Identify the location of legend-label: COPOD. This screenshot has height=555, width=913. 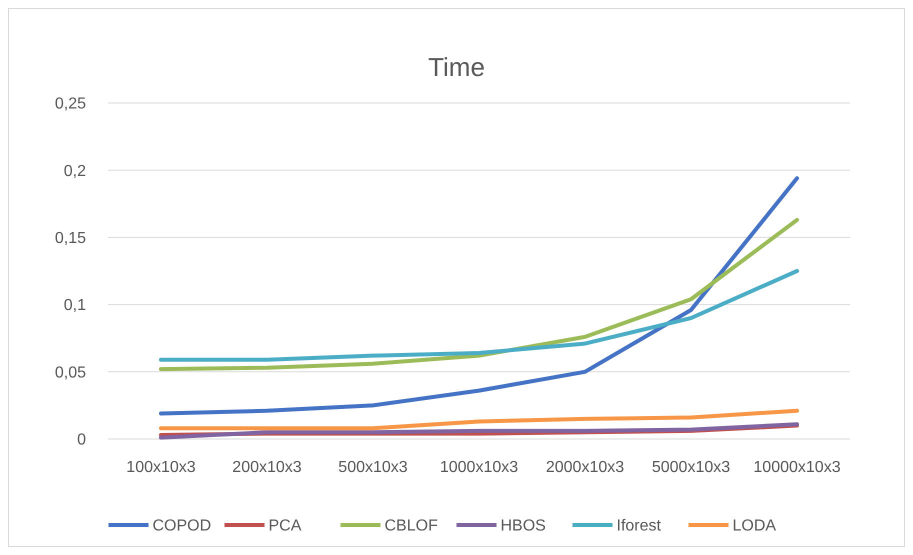
(182, 526).